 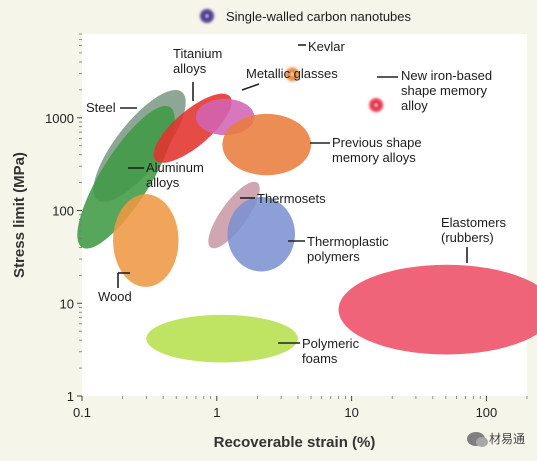 What do you see at coordinates (506, 439) in the screenshot?
I see `watermark-text: 材易通` at bounding box center [506, 439].